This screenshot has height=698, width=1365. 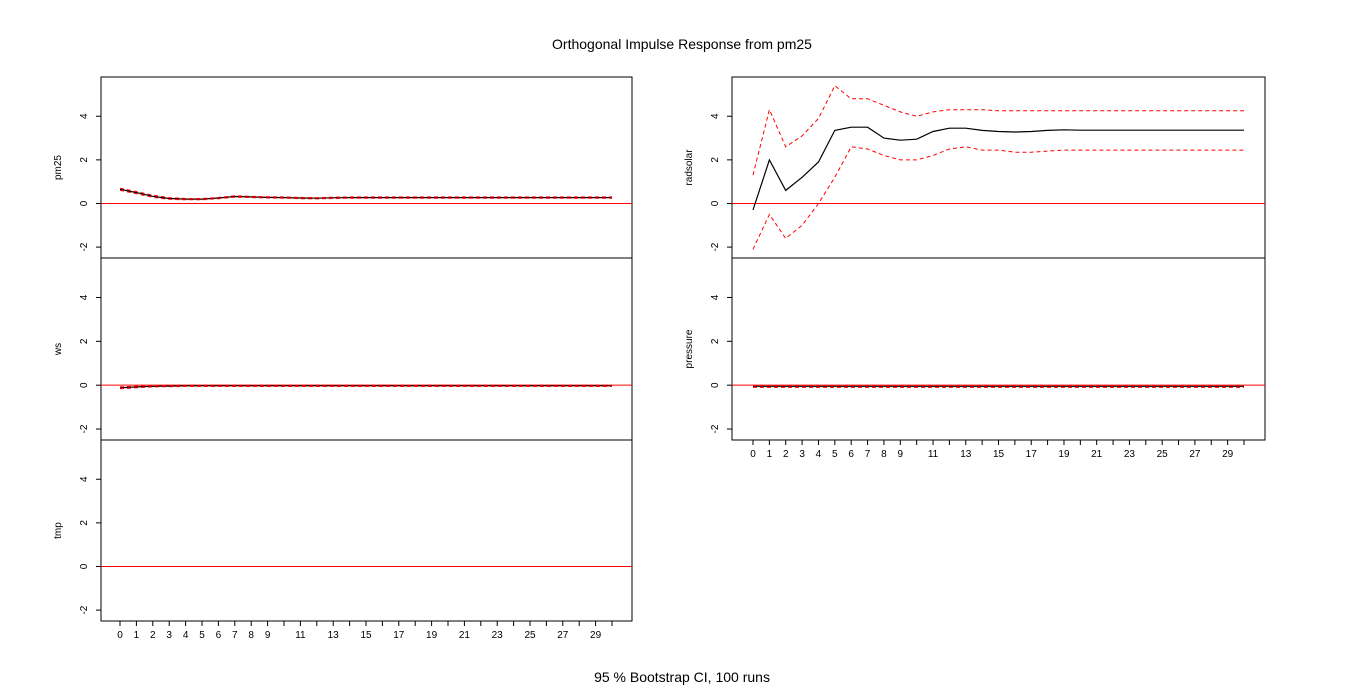 What do you see at coordinates (682, 44) in the screenshot?
I see `chart-title: Orthogonal Impulse Response from pm25` at bounding box center [682, 44].